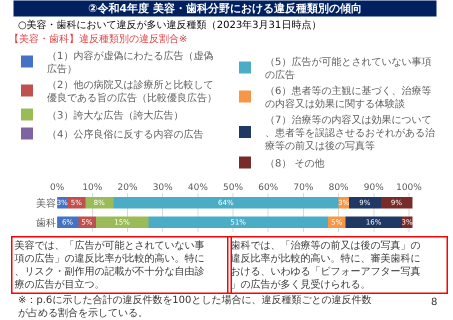  I want to click on legend-label: （4）公序良俗に反する内容の広告, so click(125, 134).